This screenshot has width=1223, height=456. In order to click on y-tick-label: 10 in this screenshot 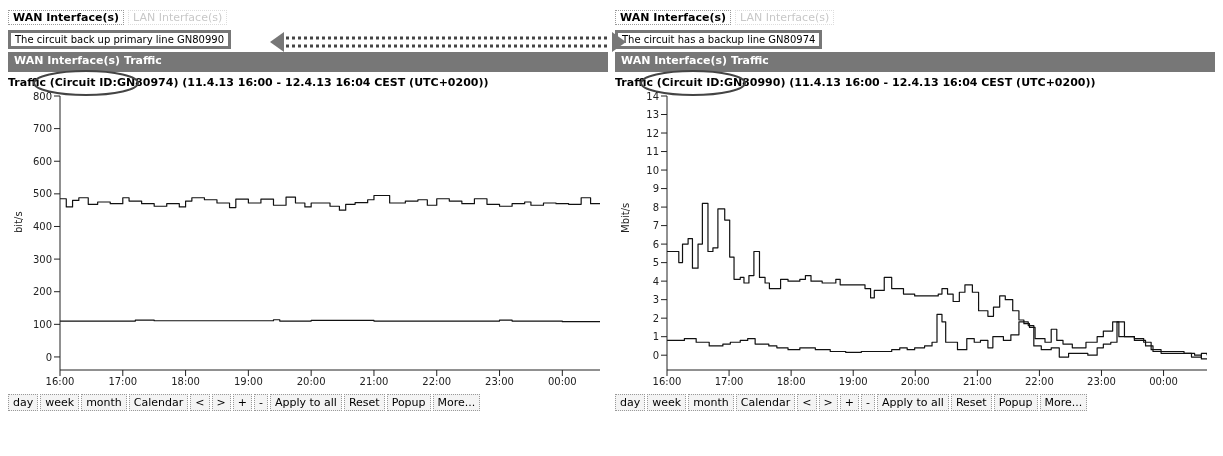, I will do `click(652, 170)`.